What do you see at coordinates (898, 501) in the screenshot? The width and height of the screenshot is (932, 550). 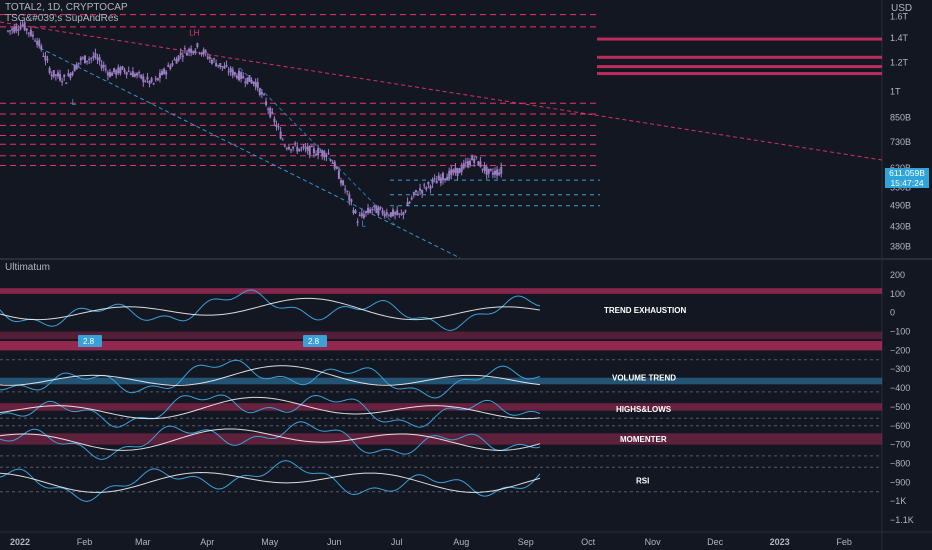 I see `oscillator-tick-label: −1K` at bounding box center [898, 501].